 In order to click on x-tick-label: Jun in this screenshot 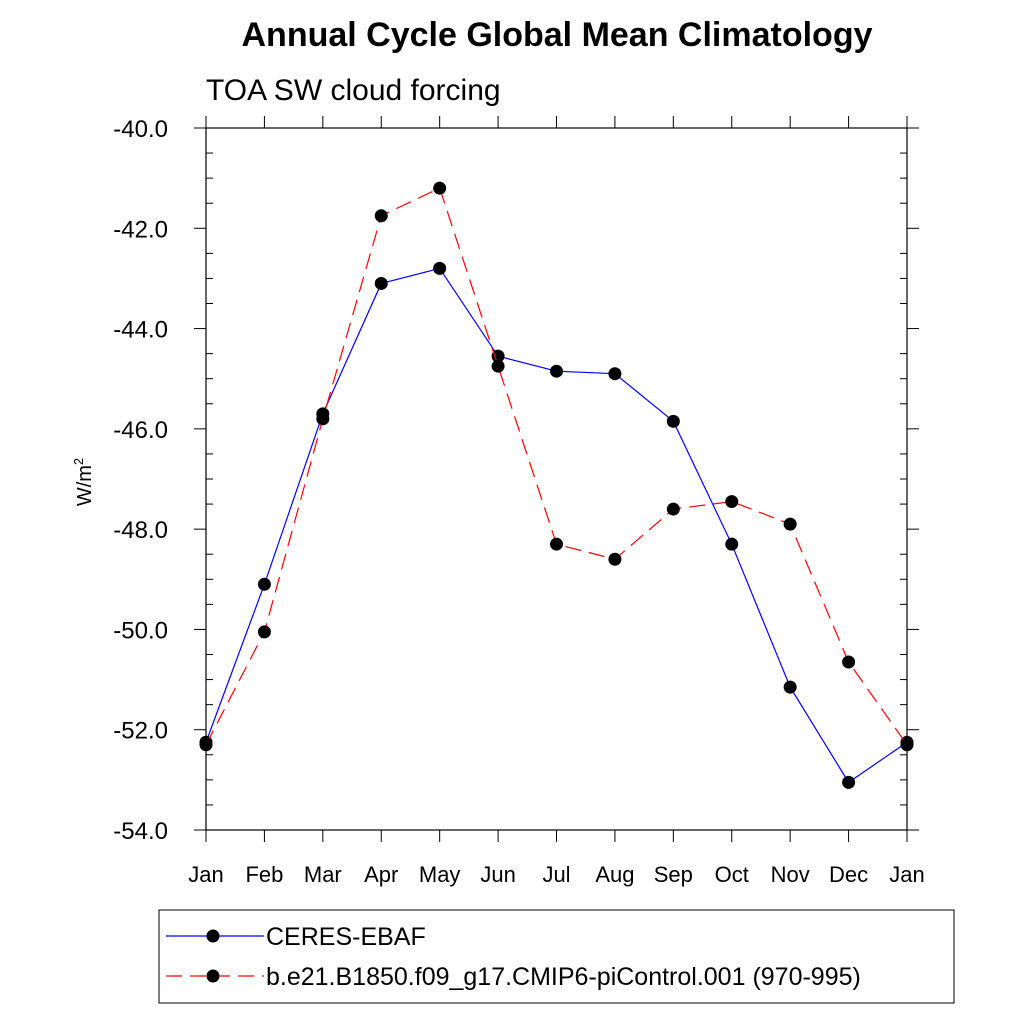, I will do `click(497, 874)`.